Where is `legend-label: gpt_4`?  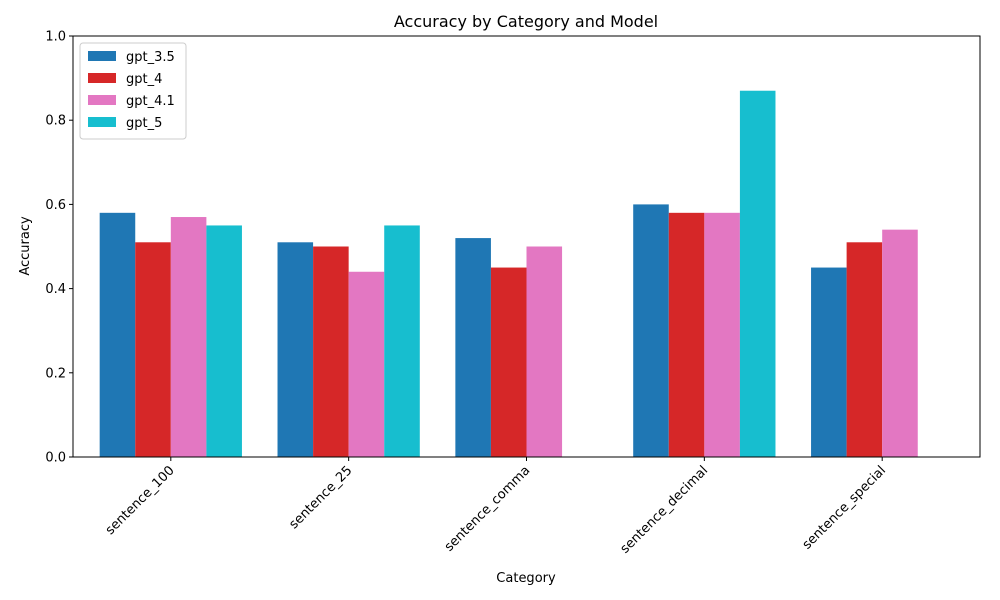
legend-label: gpt_4 is located at coordinates (144, 79).